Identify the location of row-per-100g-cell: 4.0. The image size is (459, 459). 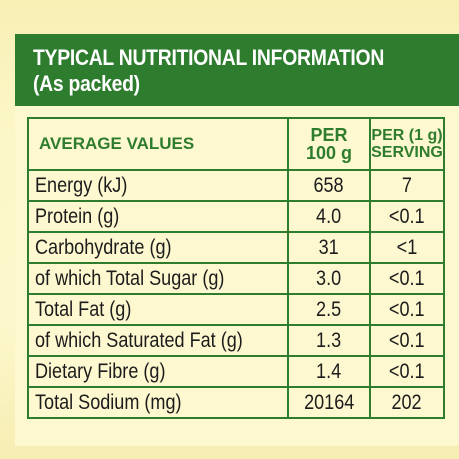
(329, 216).